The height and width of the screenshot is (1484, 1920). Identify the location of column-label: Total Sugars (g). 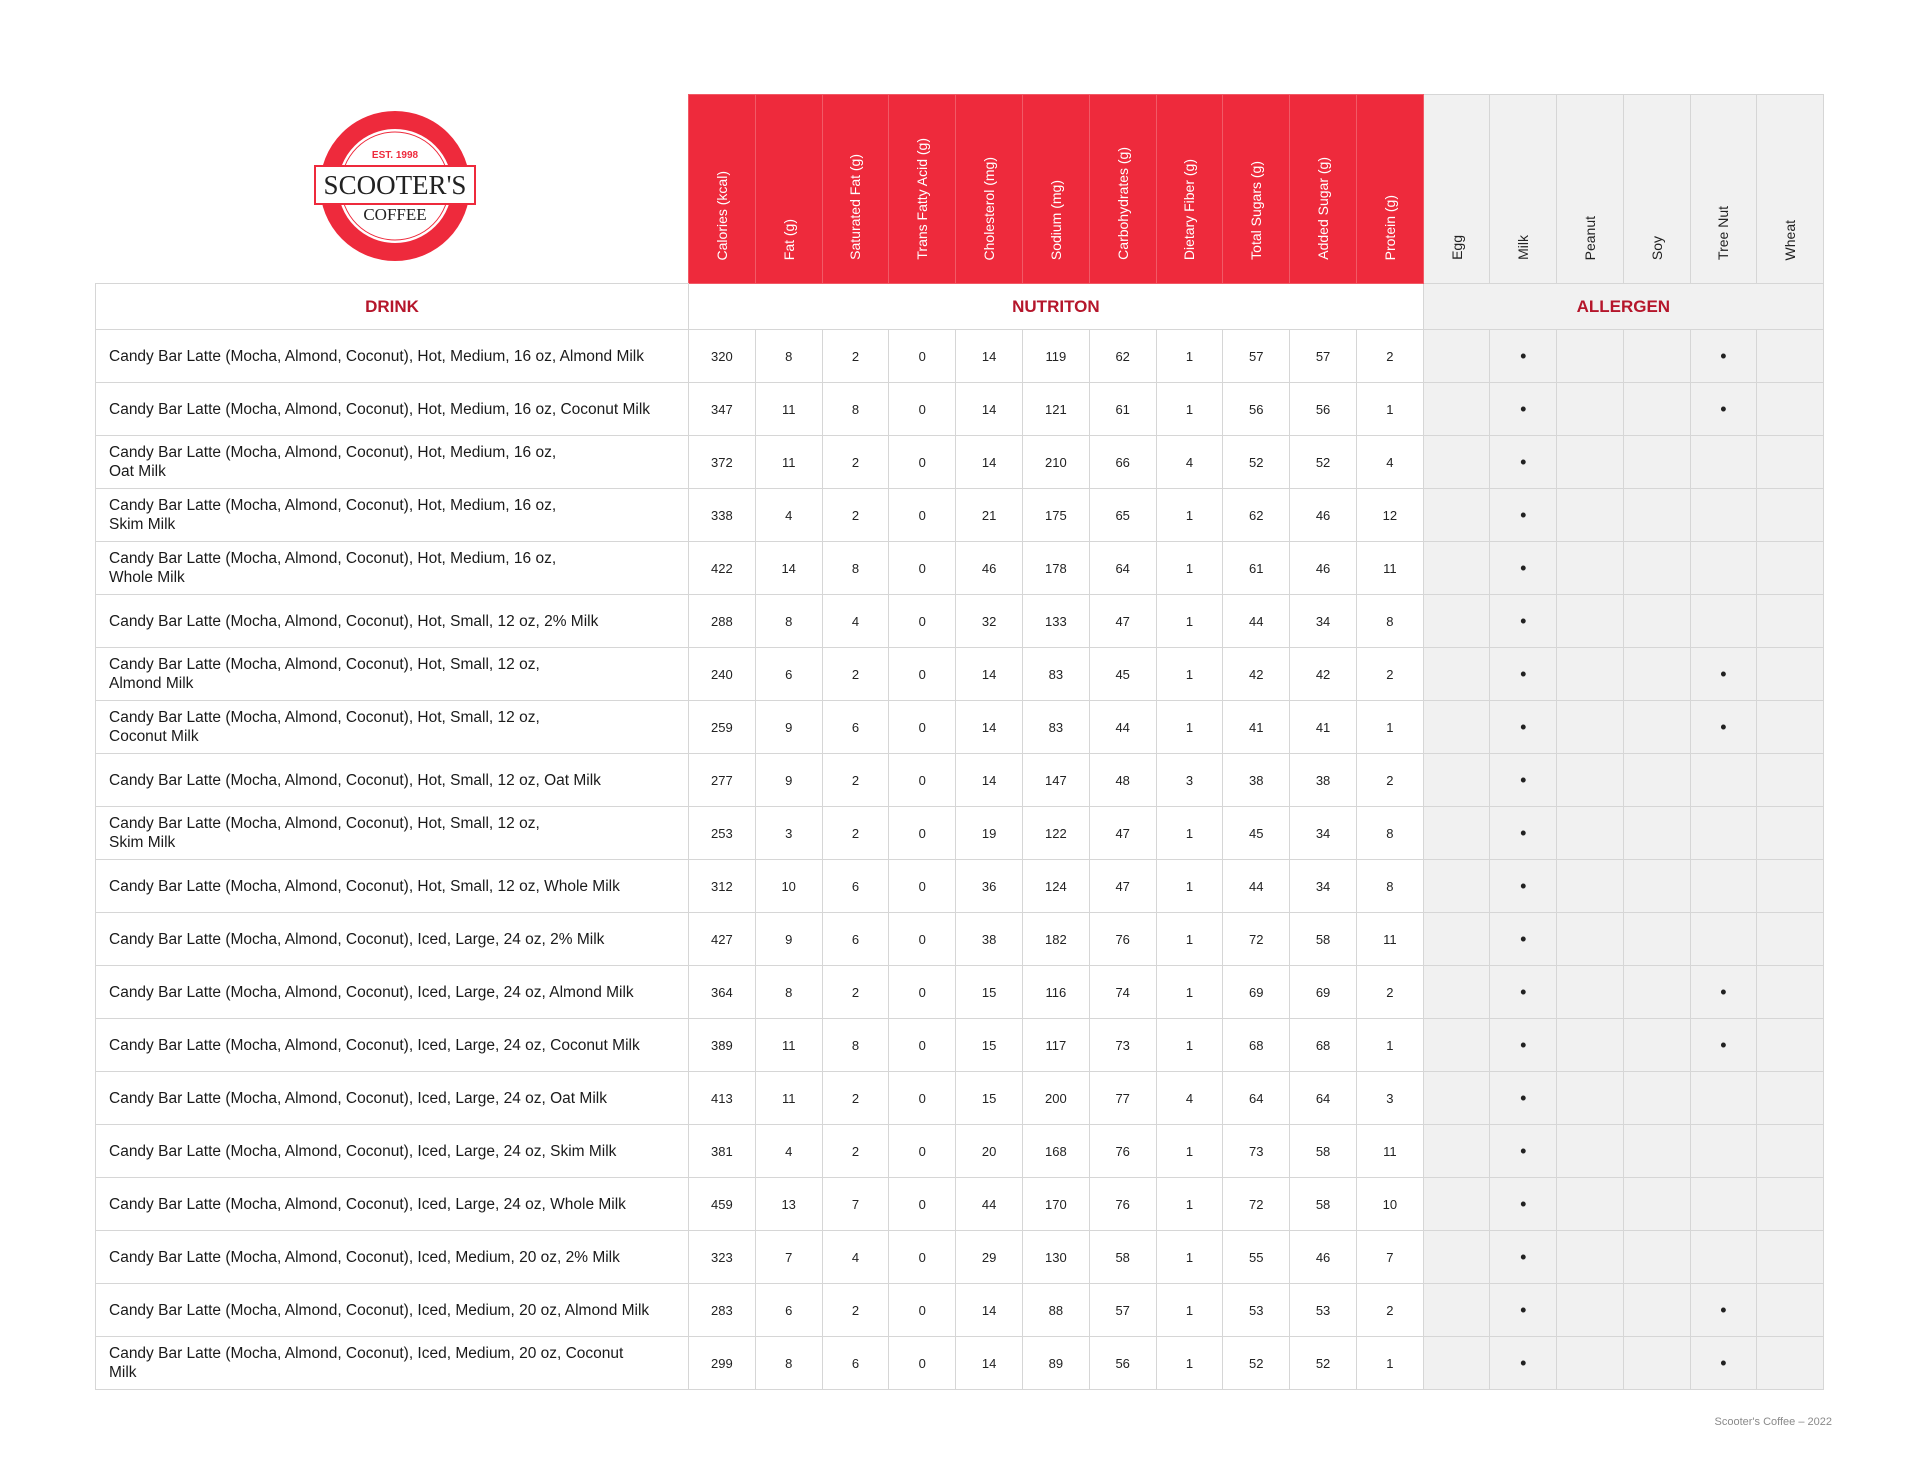
(1256, 210).